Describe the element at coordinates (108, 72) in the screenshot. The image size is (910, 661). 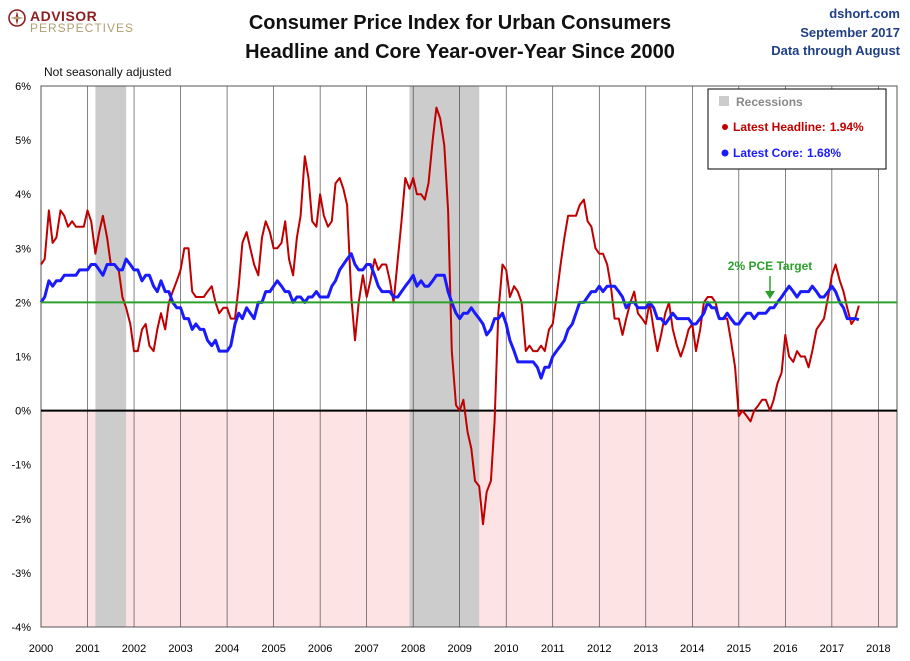
I see `seasonal-note: Not seasonally adjusted` at that location.